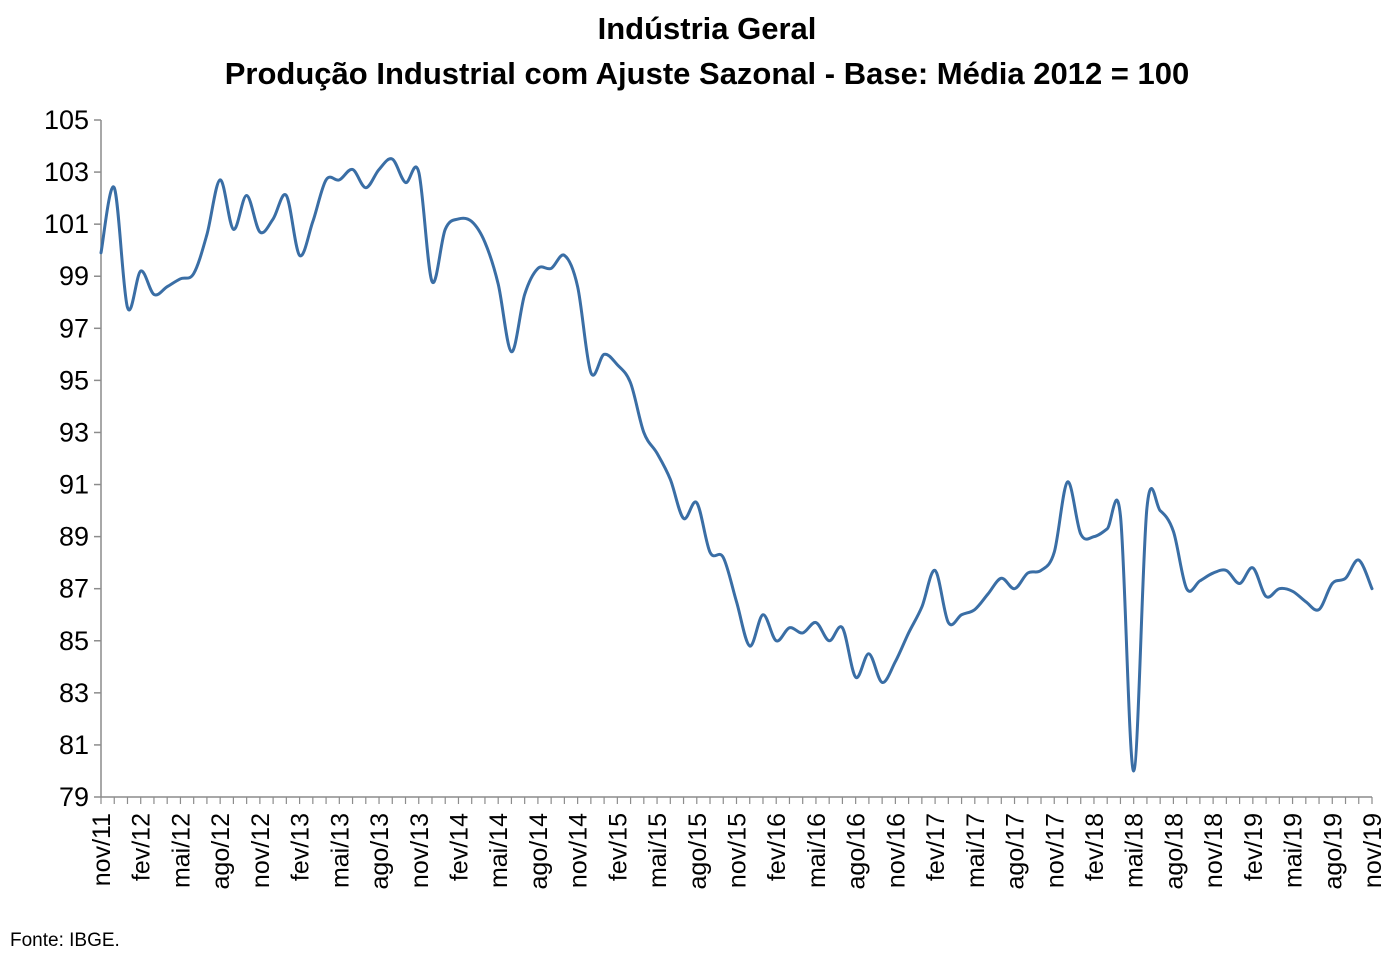  I want to click on x-tick-label: mai/15, so click(658, 850).